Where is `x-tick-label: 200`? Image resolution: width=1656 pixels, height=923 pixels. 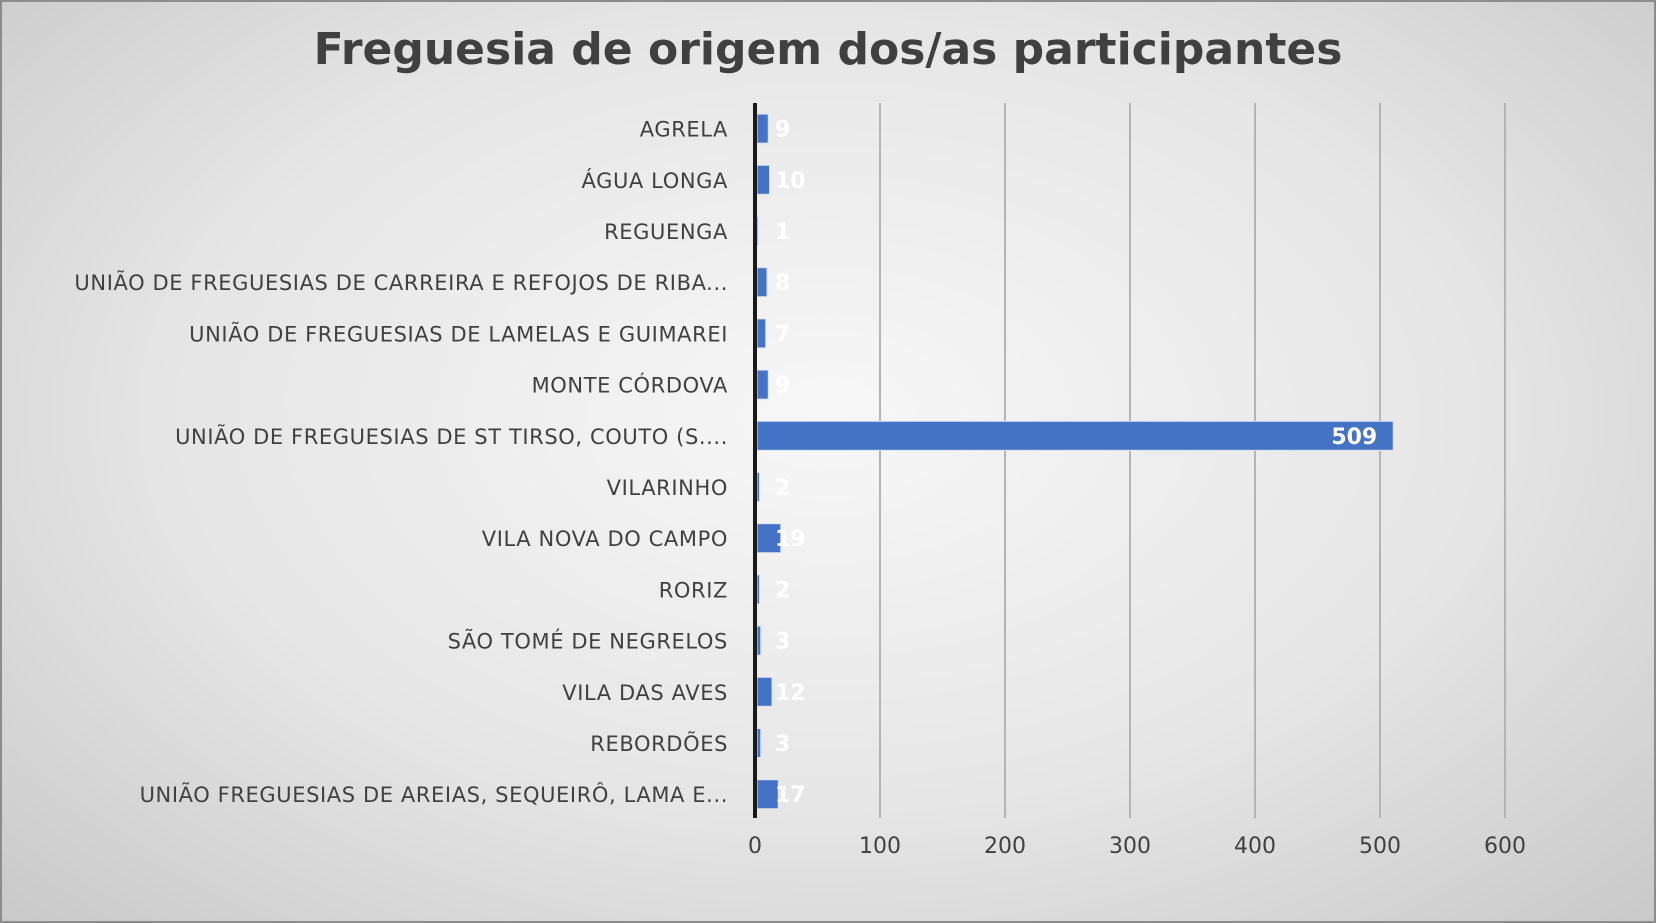
x-tick-label: 200 is located at coordinates (1005, 846).